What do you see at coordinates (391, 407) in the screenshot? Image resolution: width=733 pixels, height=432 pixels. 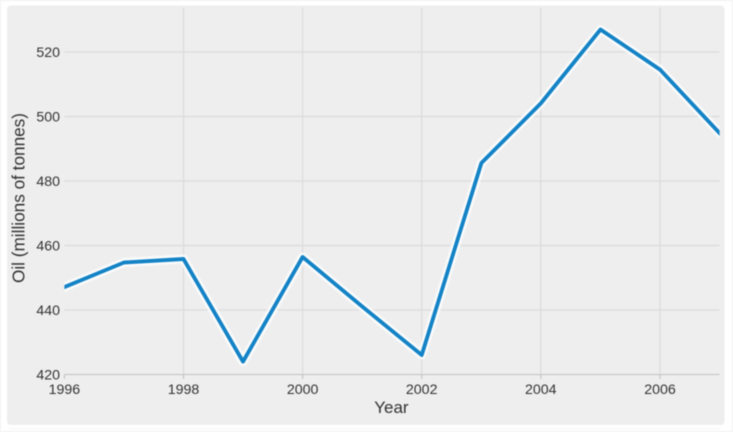 I see `svg-text: Year` at bounding box center [391, 407].